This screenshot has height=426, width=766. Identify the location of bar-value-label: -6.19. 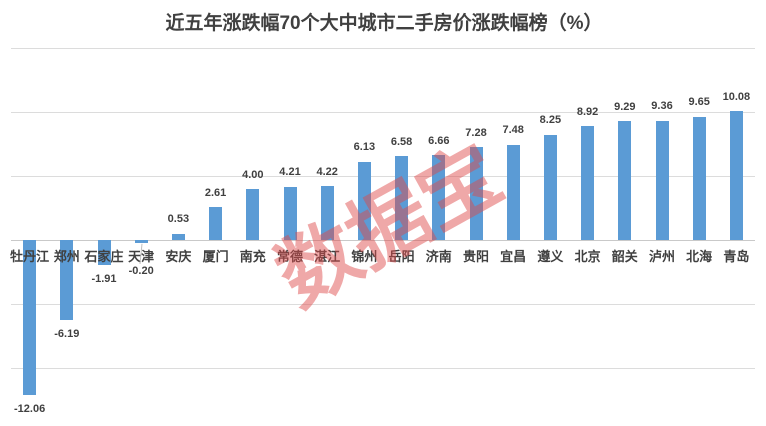
(67, 333).